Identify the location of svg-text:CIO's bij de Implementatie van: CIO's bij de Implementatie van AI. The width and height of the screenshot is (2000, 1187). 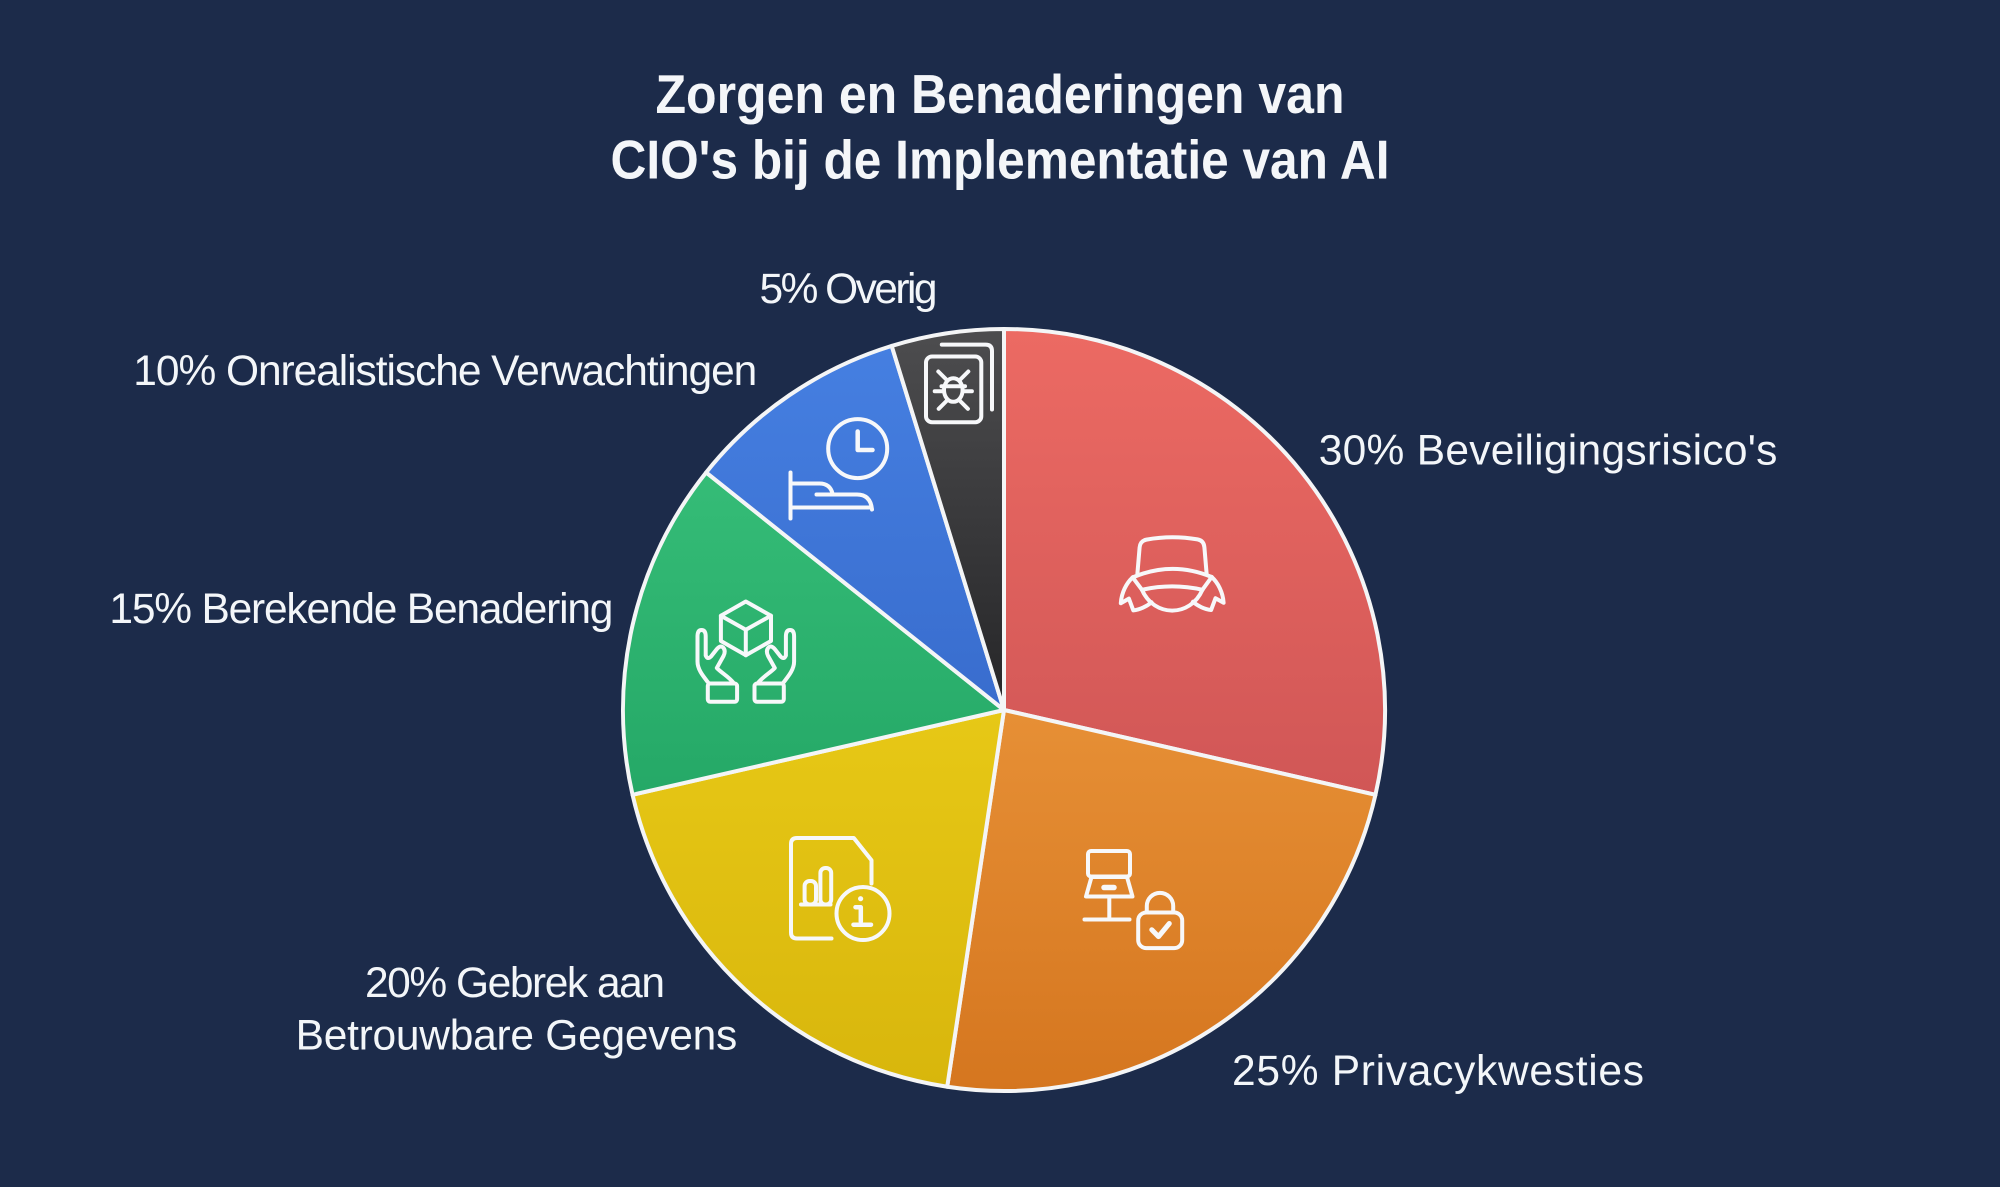
(1000, 159).